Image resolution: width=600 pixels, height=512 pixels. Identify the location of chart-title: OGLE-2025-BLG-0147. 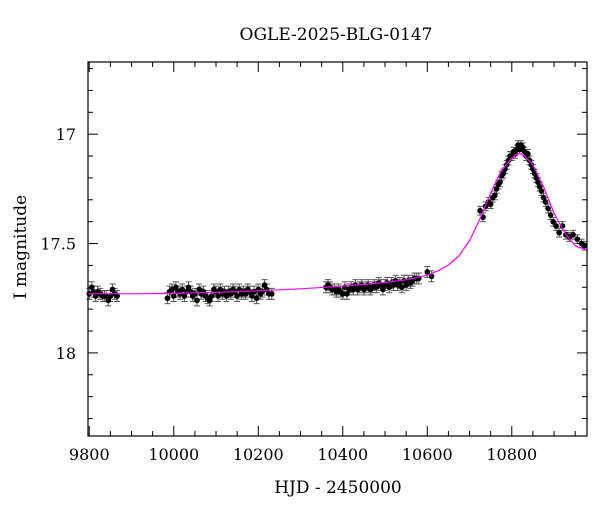
(336, 35).